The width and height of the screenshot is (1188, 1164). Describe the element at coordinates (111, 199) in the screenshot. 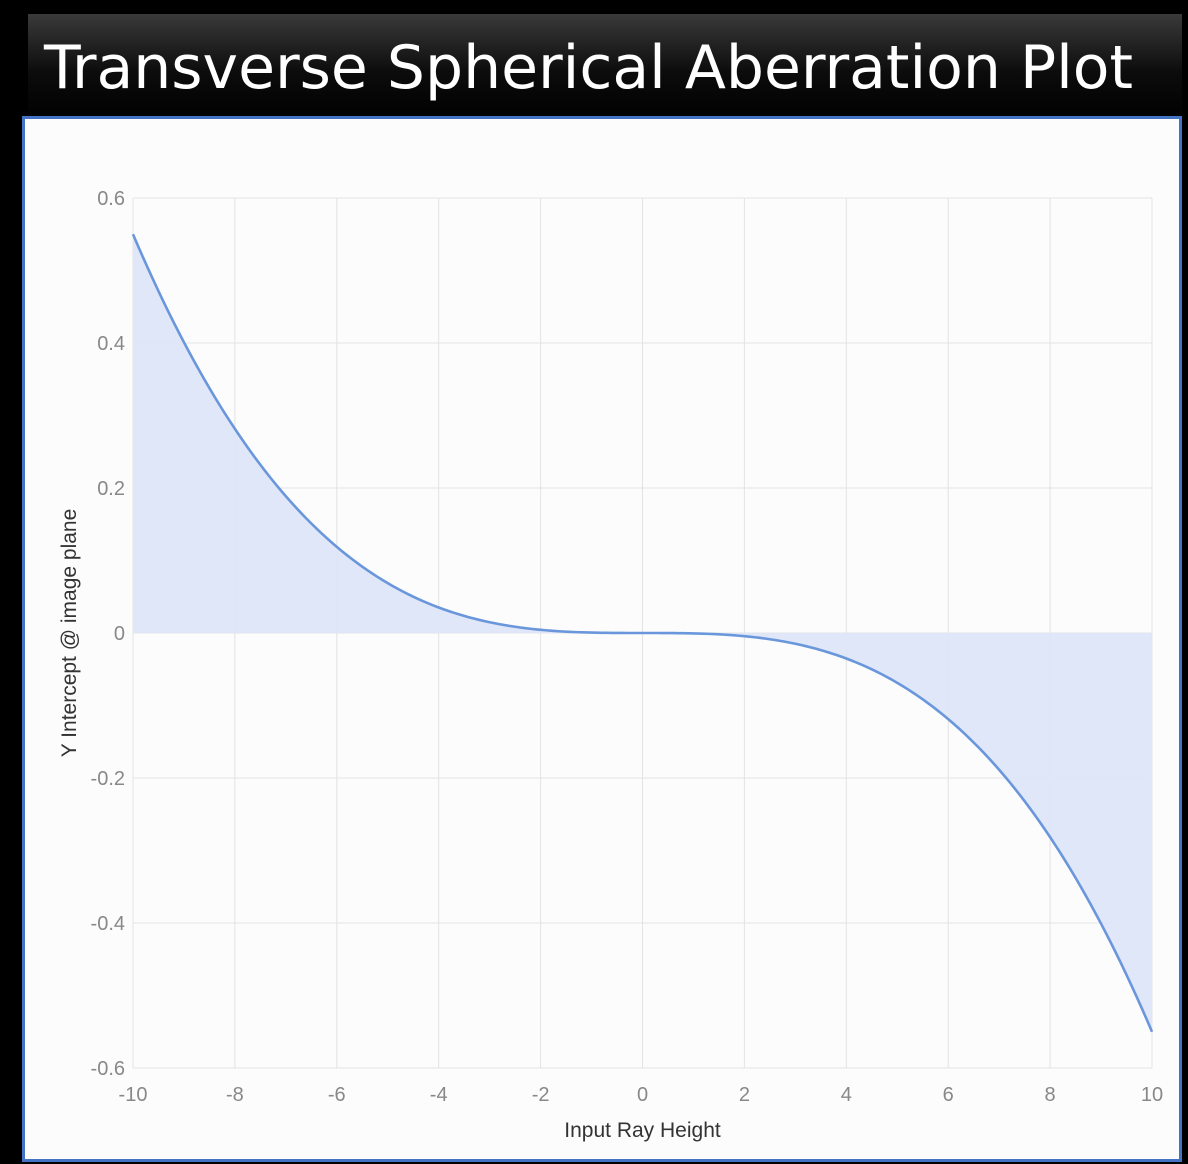

I see `y-tick-label: 0.6` at that location.